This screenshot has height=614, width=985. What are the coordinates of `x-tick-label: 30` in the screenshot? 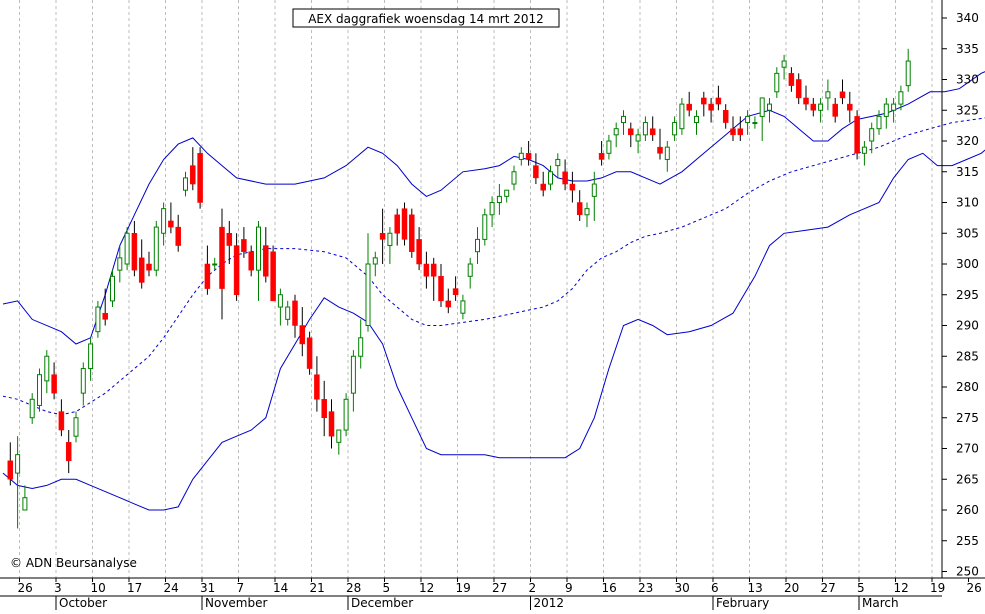 It's located at (682, 588).